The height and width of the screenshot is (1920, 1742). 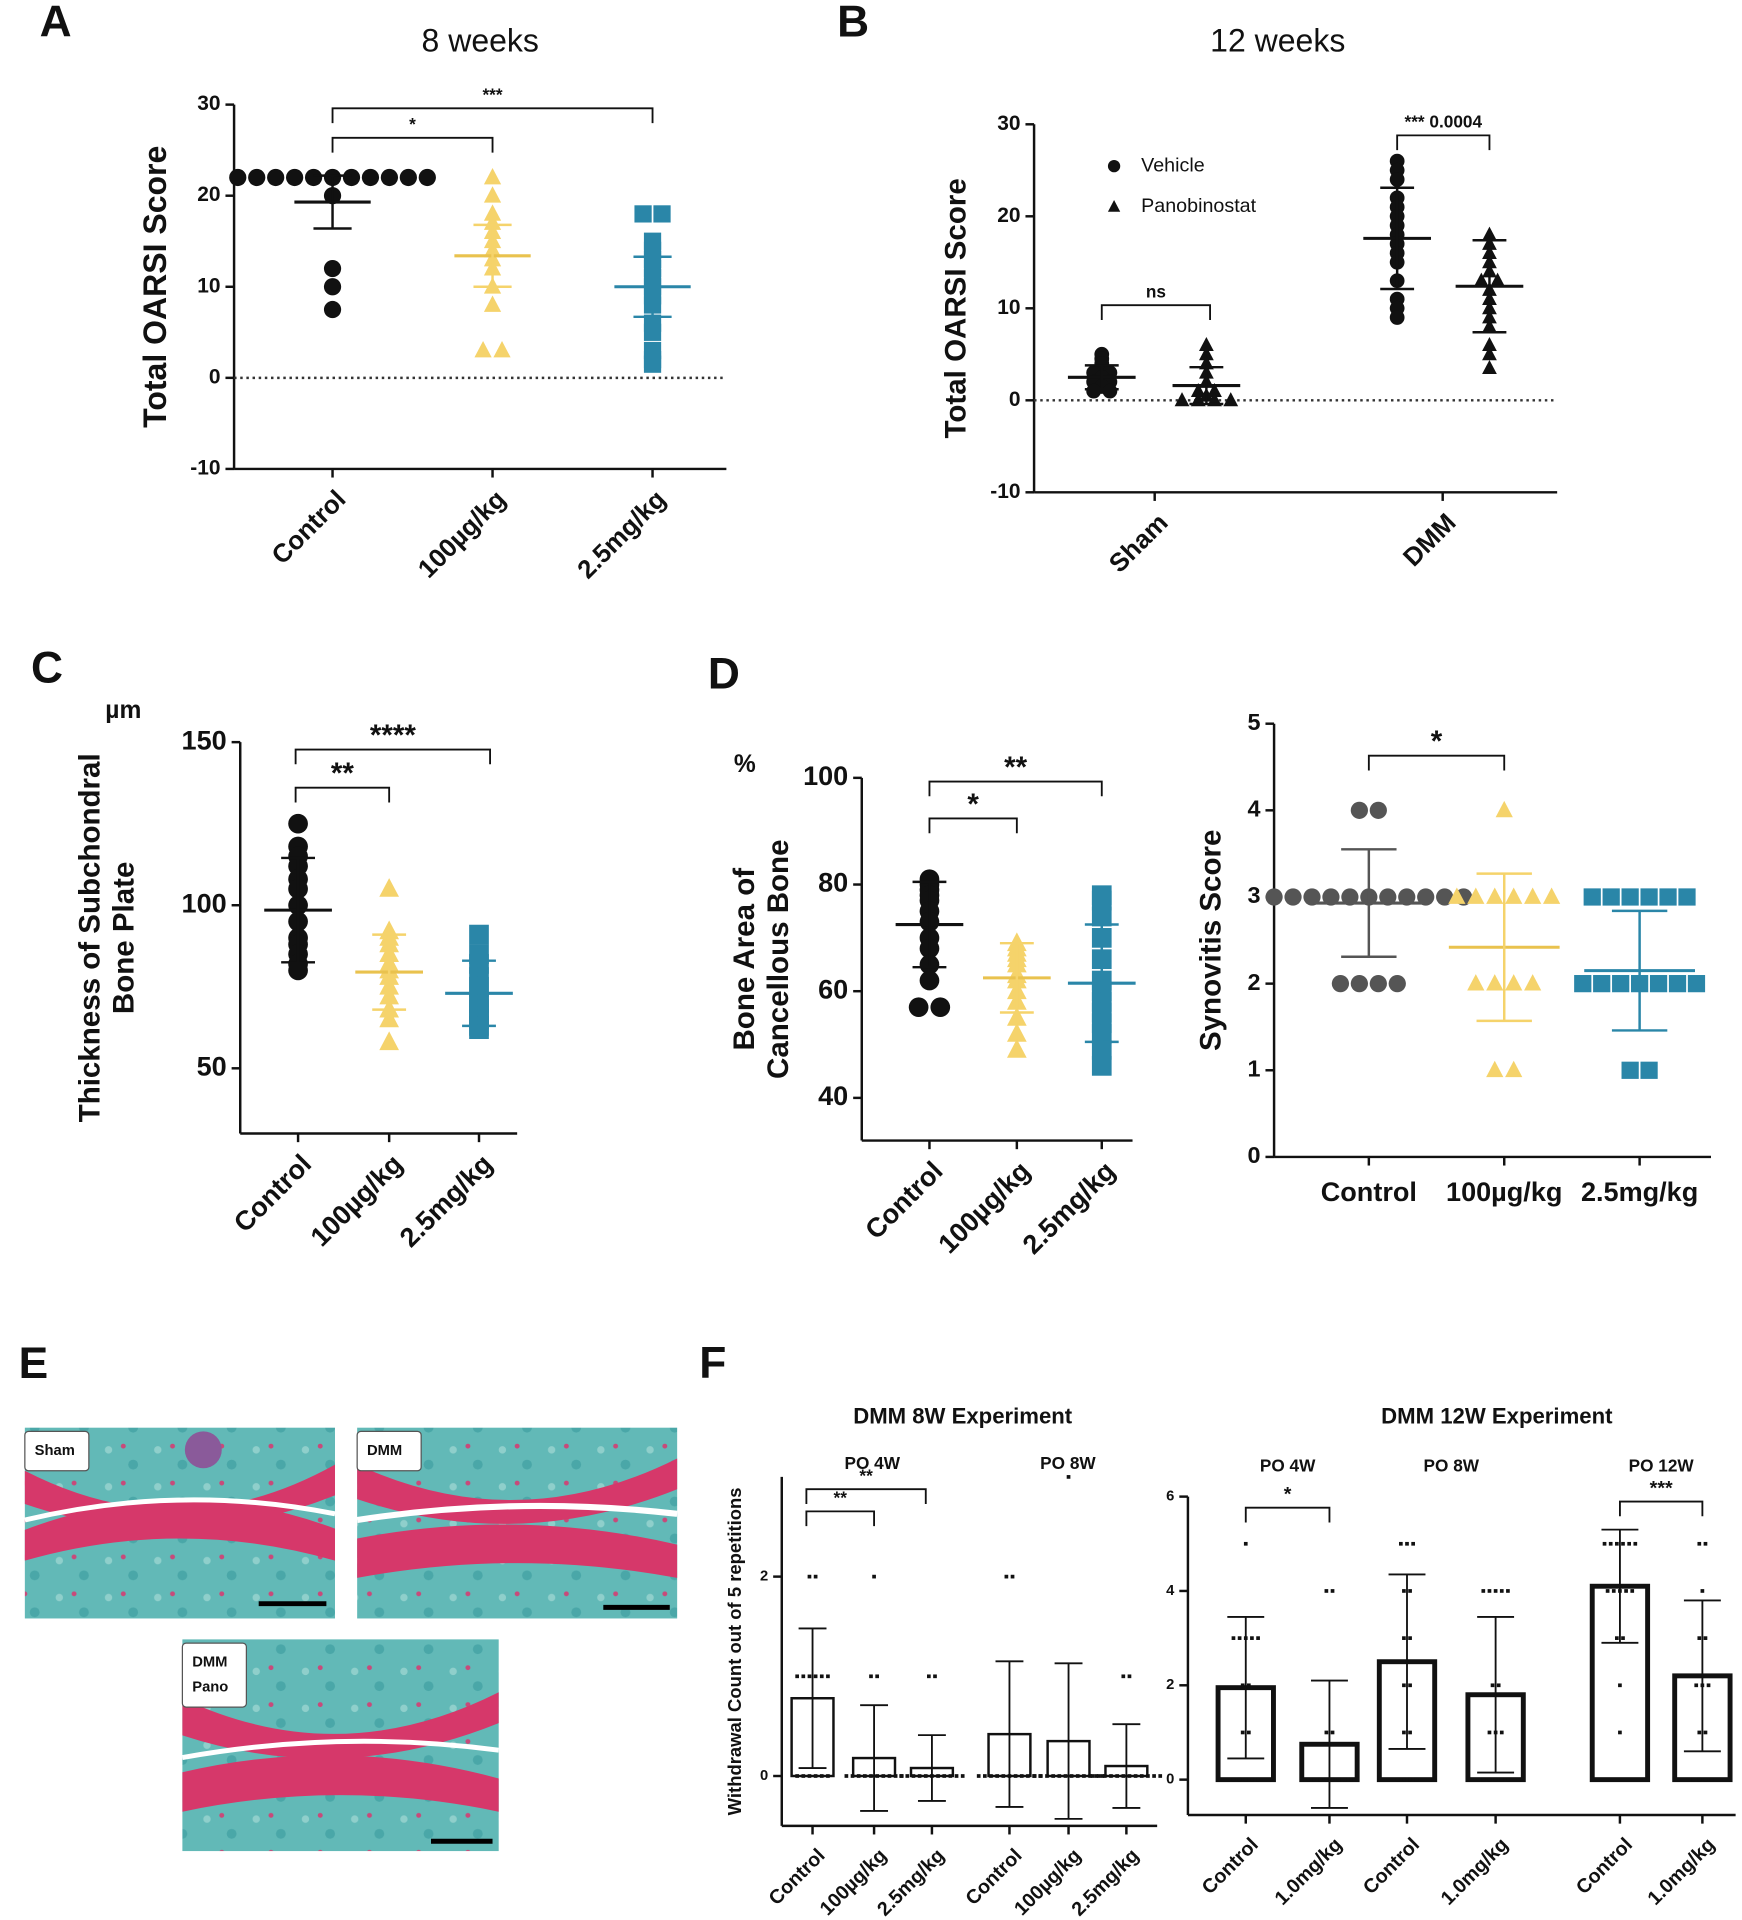 I want to click on group-label: PO 8W, so click(x=1452, y=1466).